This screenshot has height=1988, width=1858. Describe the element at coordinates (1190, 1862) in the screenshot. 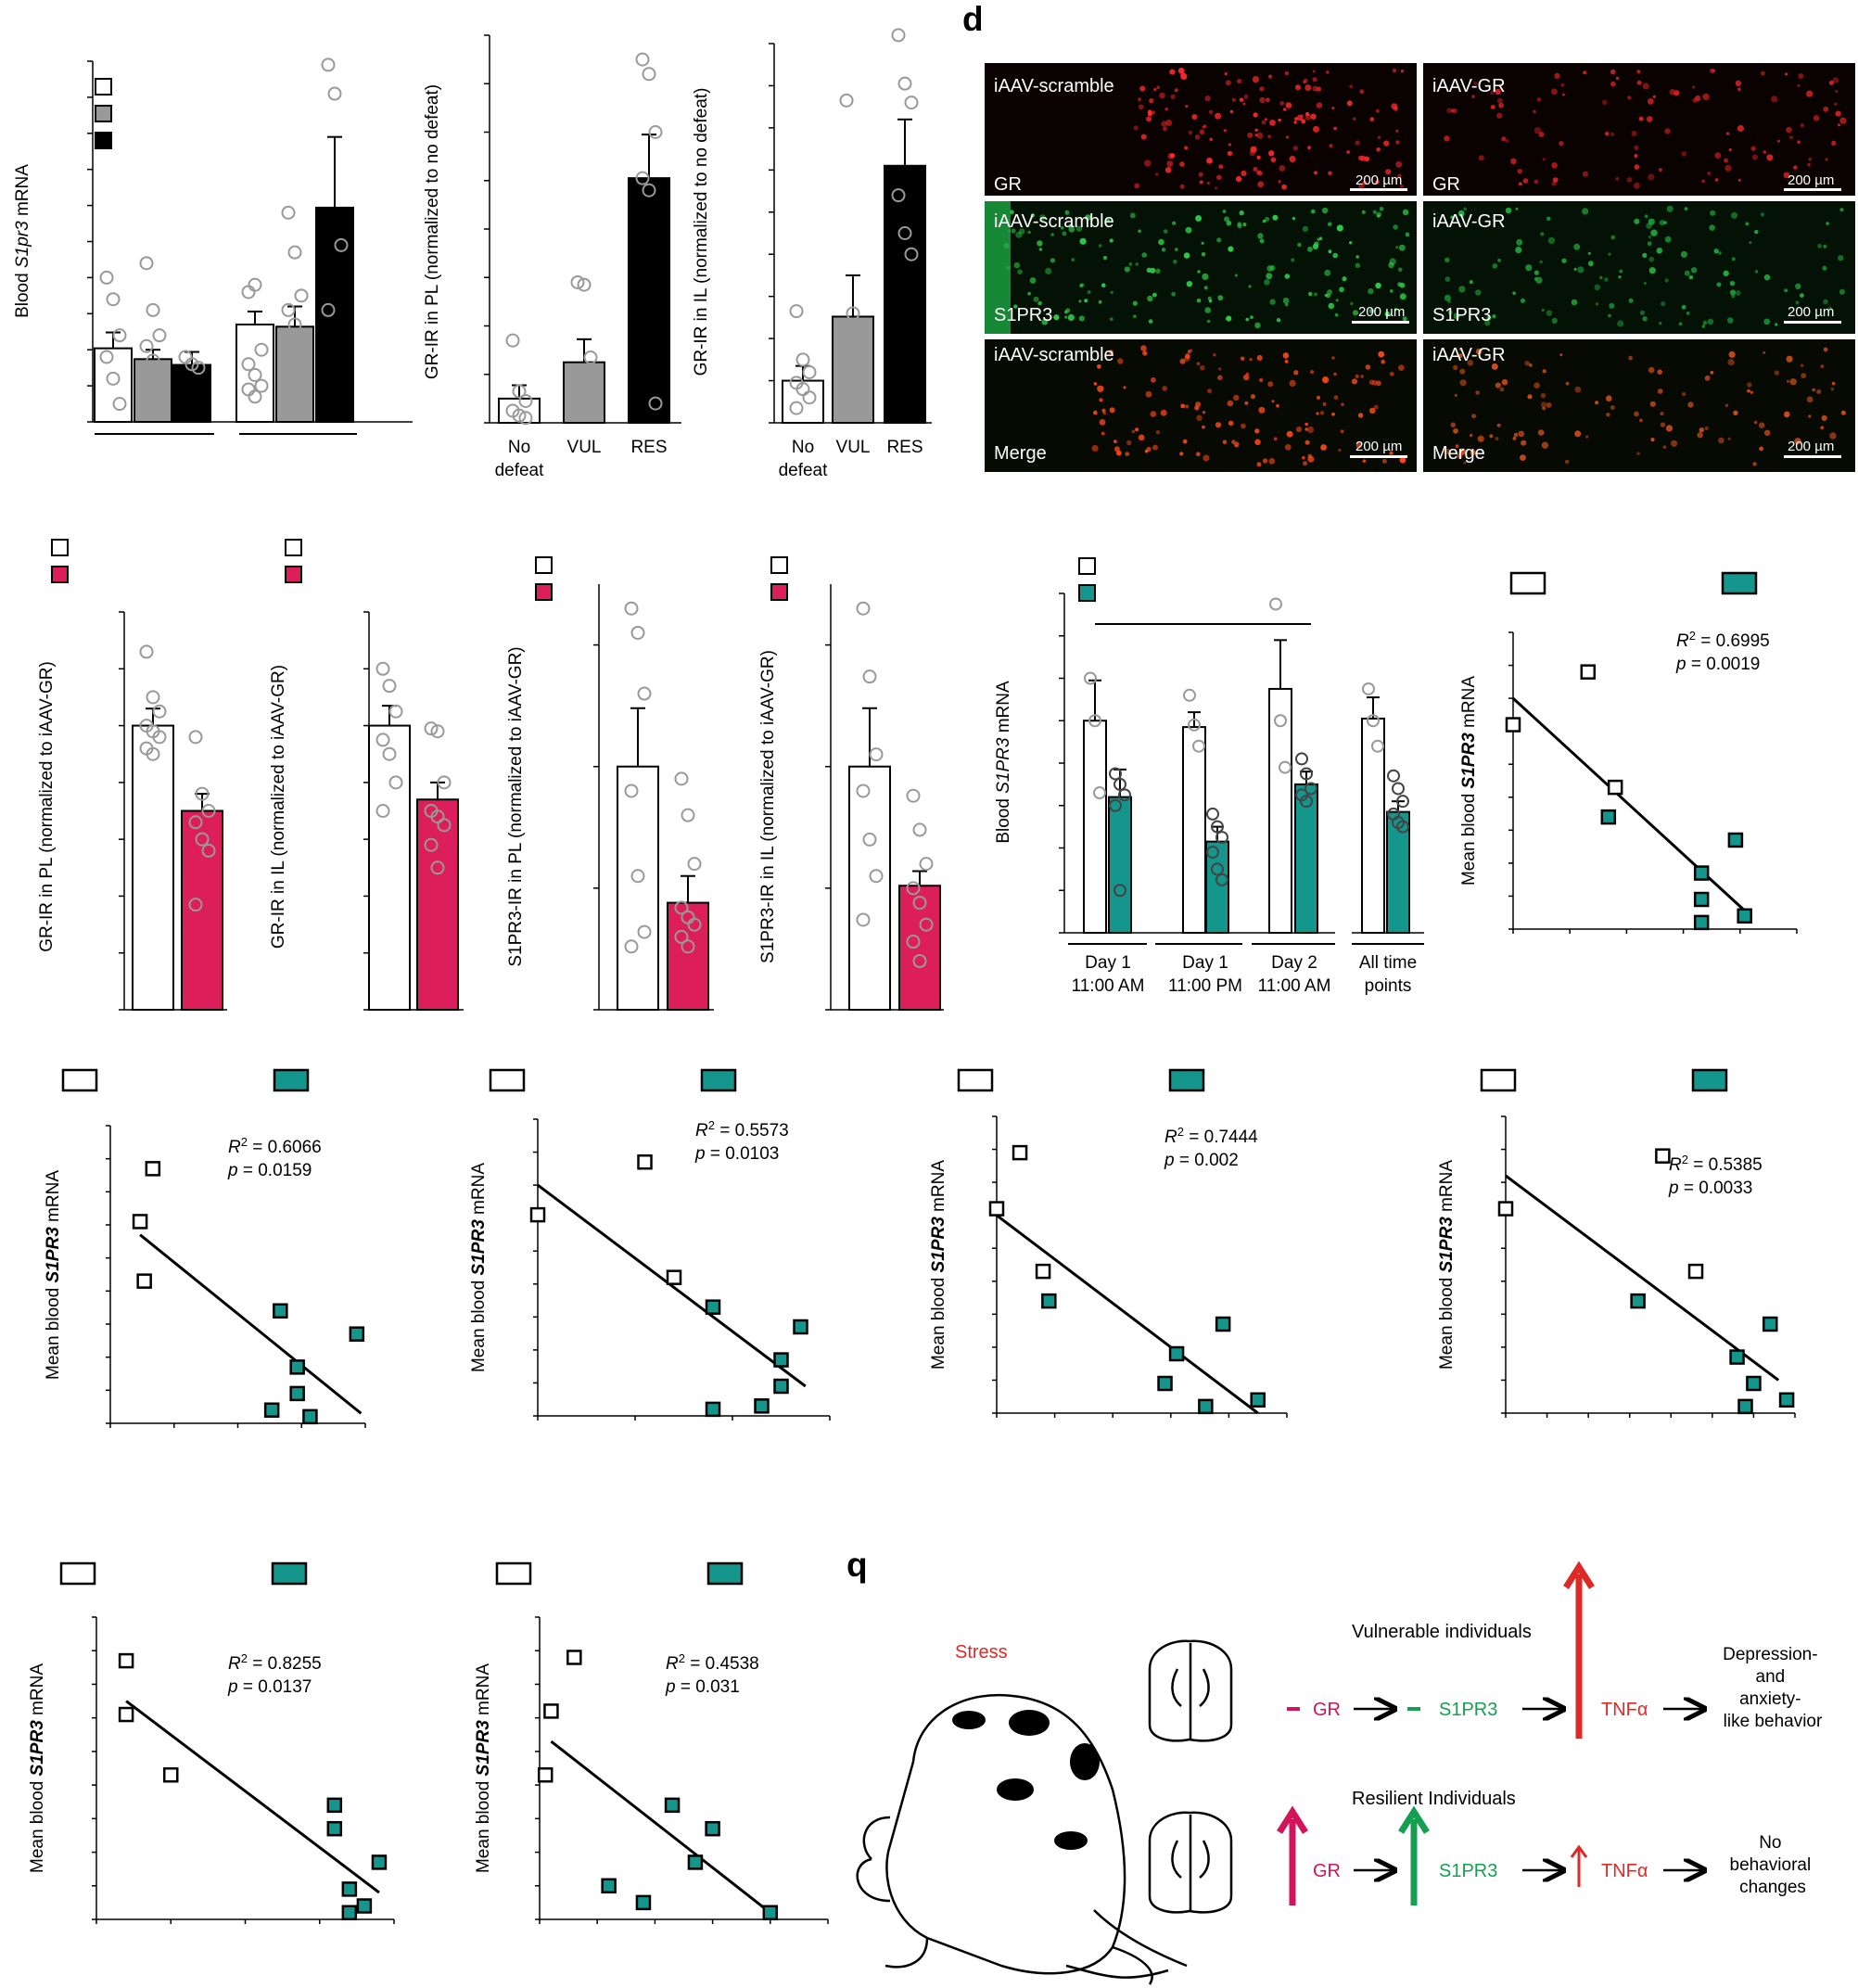

I see `brain-resilient` at that location.